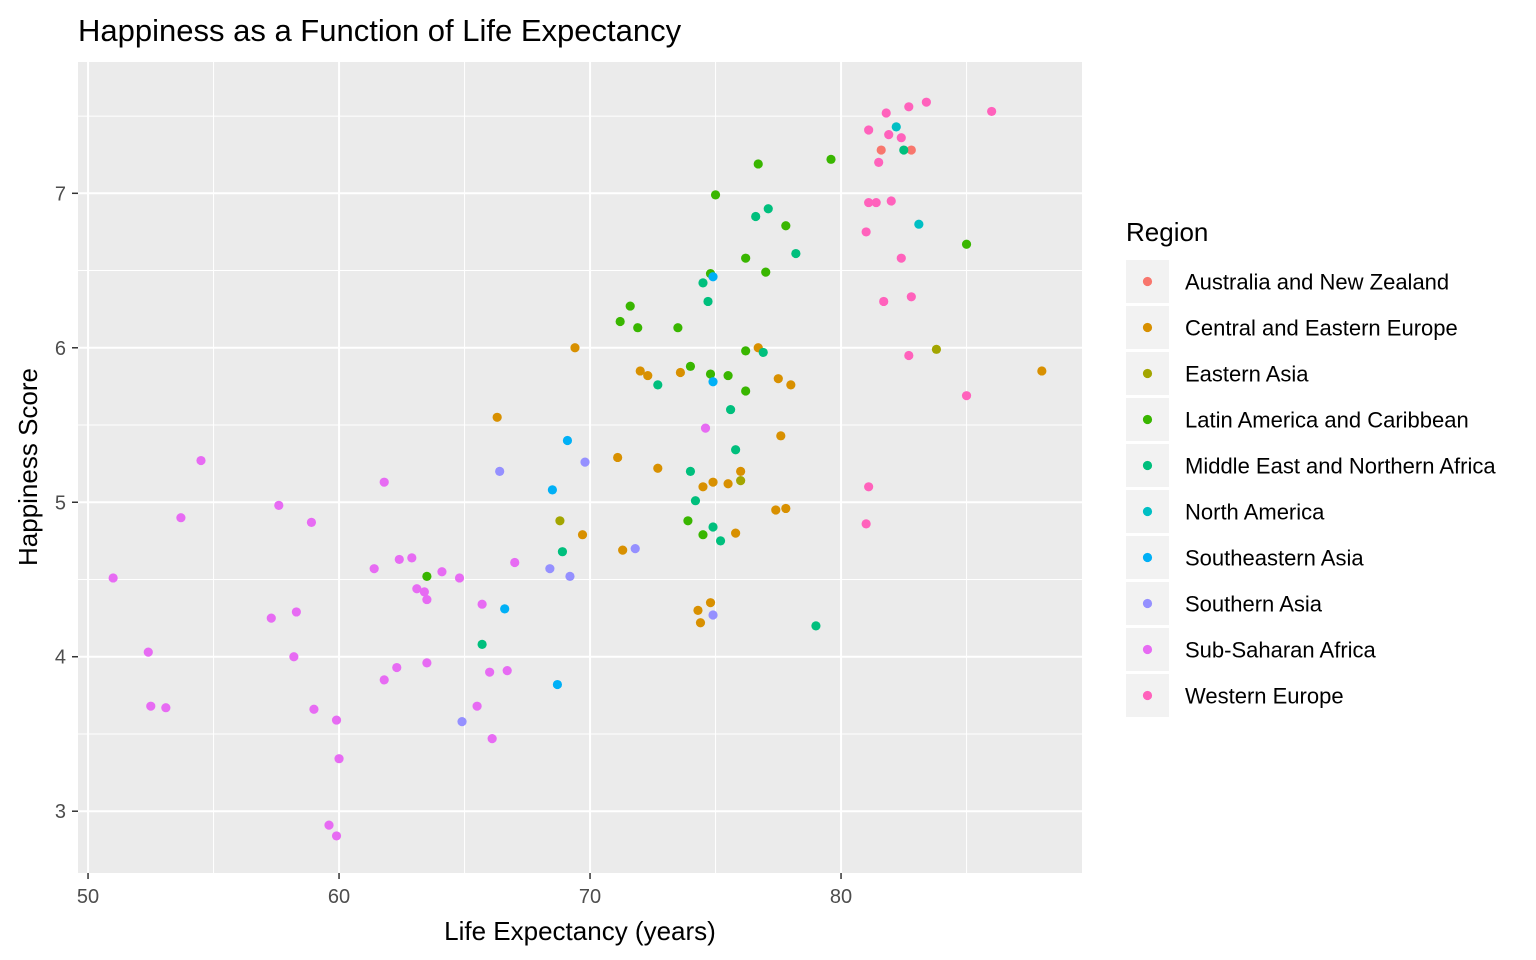 This screenshot has height=960, width=1536. I want to click on x-tick-label: 60, so click(339, 897).